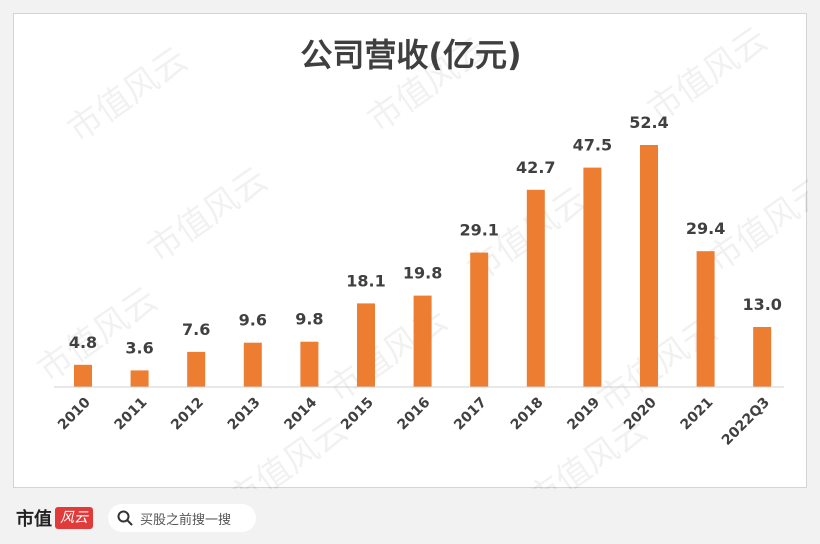  What do you see at coordinates (125, 518) in the screenshot?
I see `search-icon` at bounding box center [125, 518].